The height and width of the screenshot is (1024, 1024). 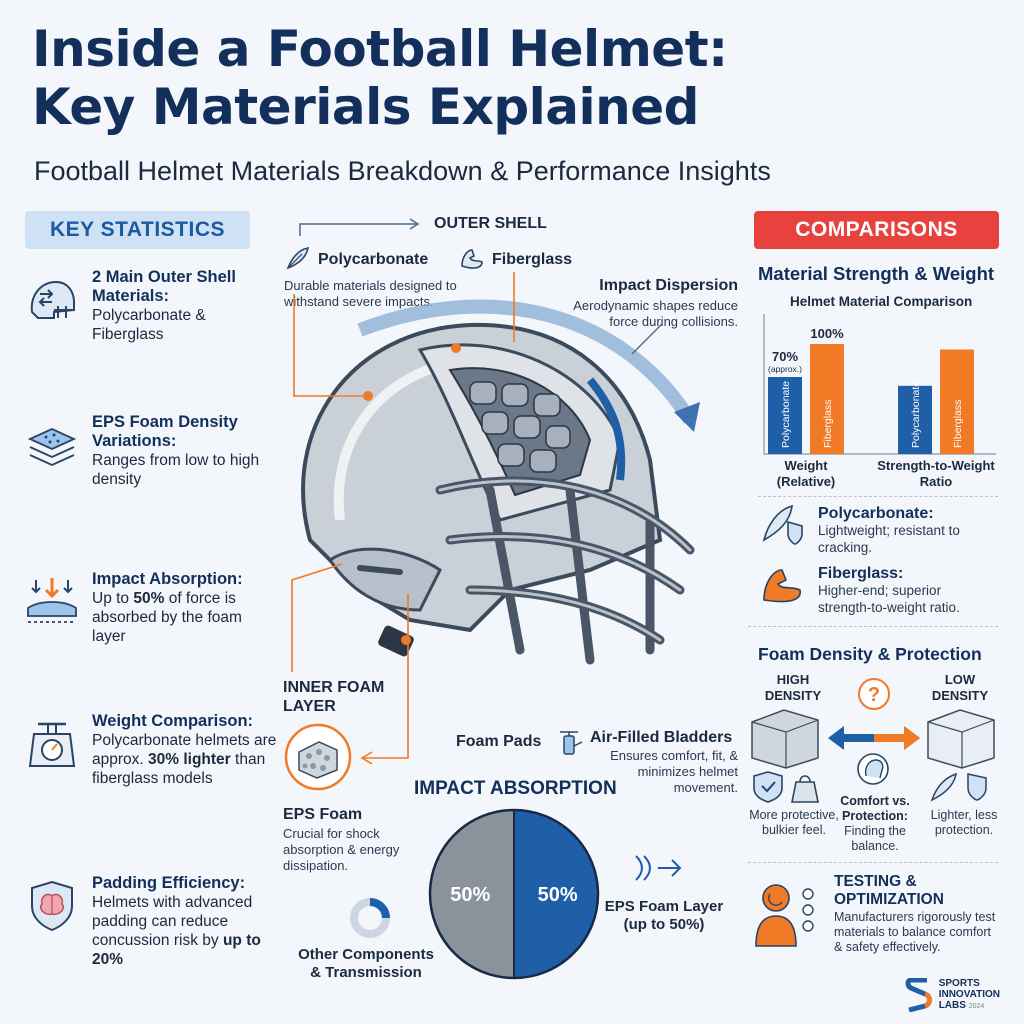 I want to click on brand-logo: SPORTS INNOVATION LABS 2024, so click(x=952, y=995).